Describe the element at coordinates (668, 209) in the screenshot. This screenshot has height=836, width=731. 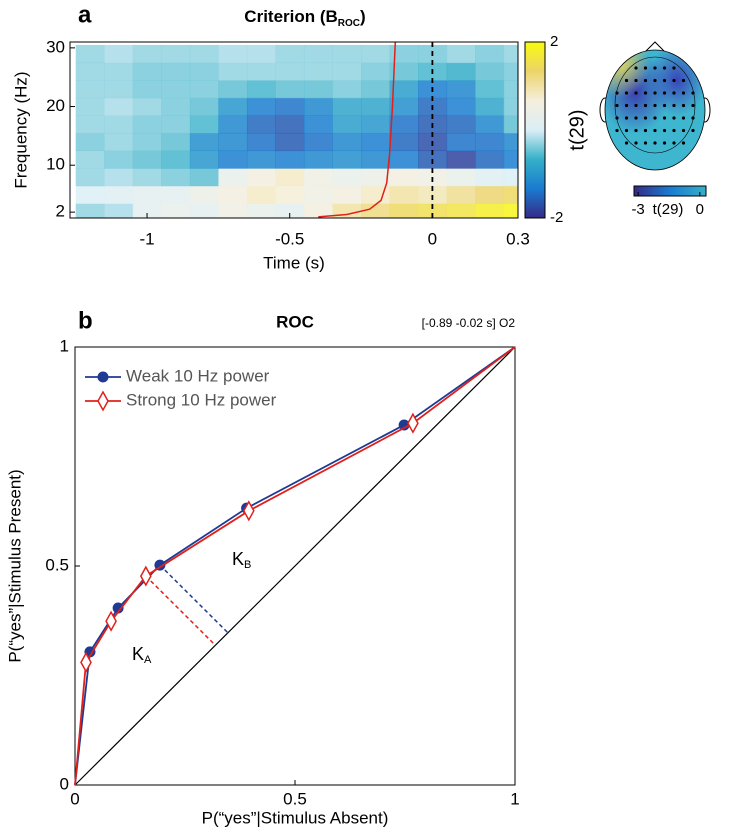
I see `topo-colorbar-label: t(29)` at that location.